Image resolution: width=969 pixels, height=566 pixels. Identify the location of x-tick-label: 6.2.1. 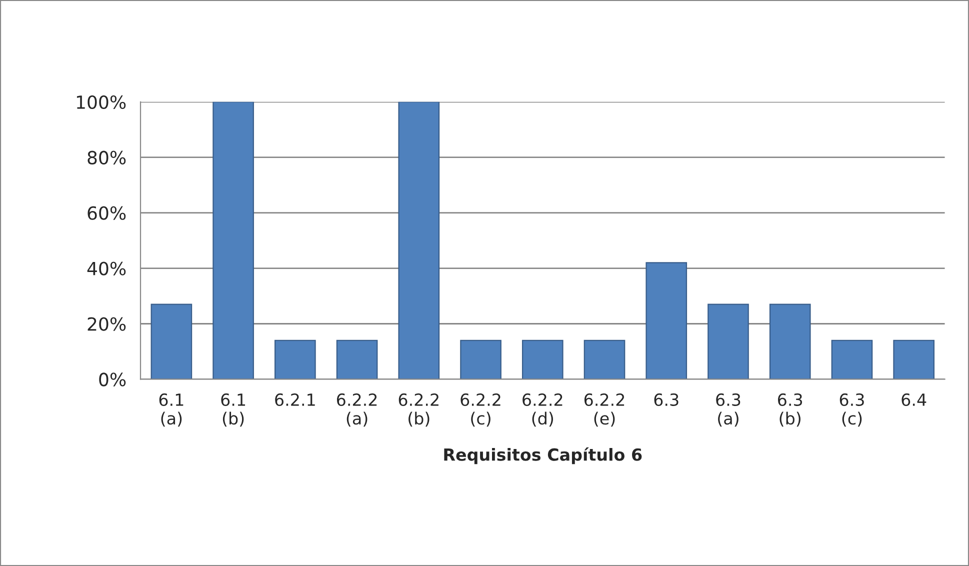
(295, 399).